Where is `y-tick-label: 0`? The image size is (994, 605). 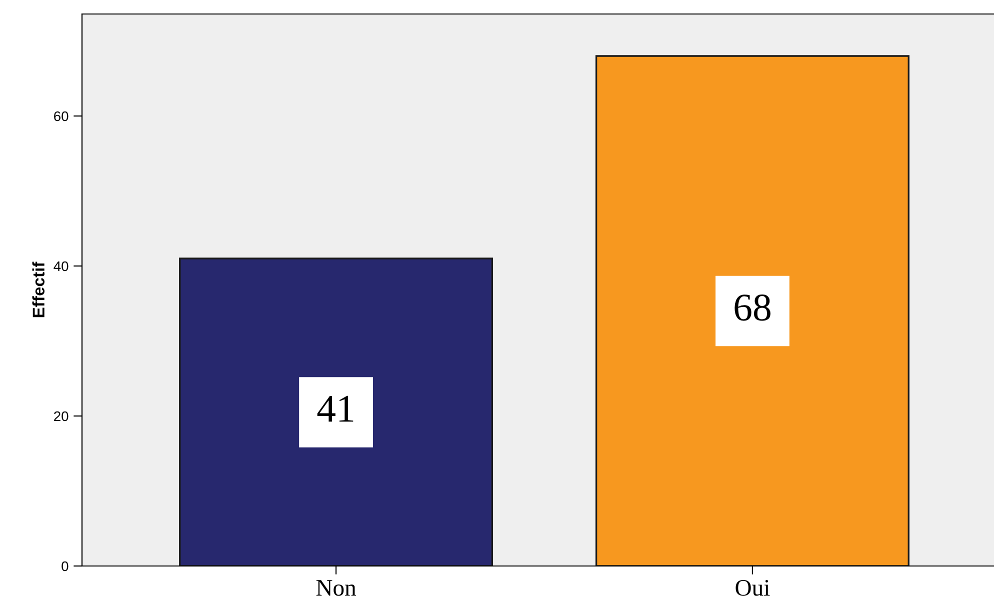 y-tick-label: 0 is located at coordinates (65, 566).